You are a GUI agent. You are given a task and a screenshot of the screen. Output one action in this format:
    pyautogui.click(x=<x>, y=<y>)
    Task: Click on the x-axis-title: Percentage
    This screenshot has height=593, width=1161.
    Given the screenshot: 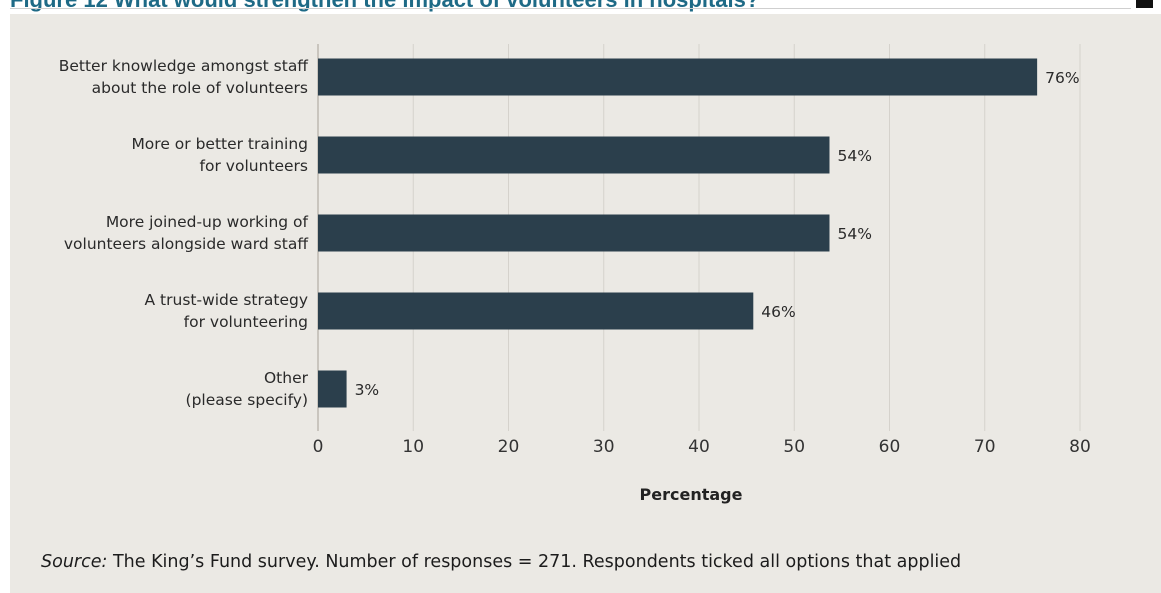 What is the action you would take?
    pyautogui.click(x=691, y=494)
    